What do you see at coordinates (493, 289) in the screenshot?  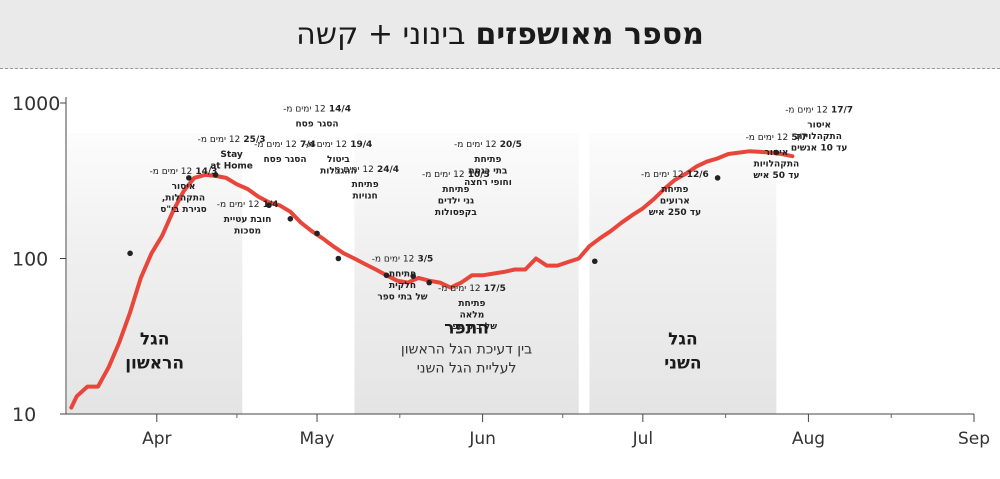 I see `annotation-date: 17/5` at bounding box center [493, 289].